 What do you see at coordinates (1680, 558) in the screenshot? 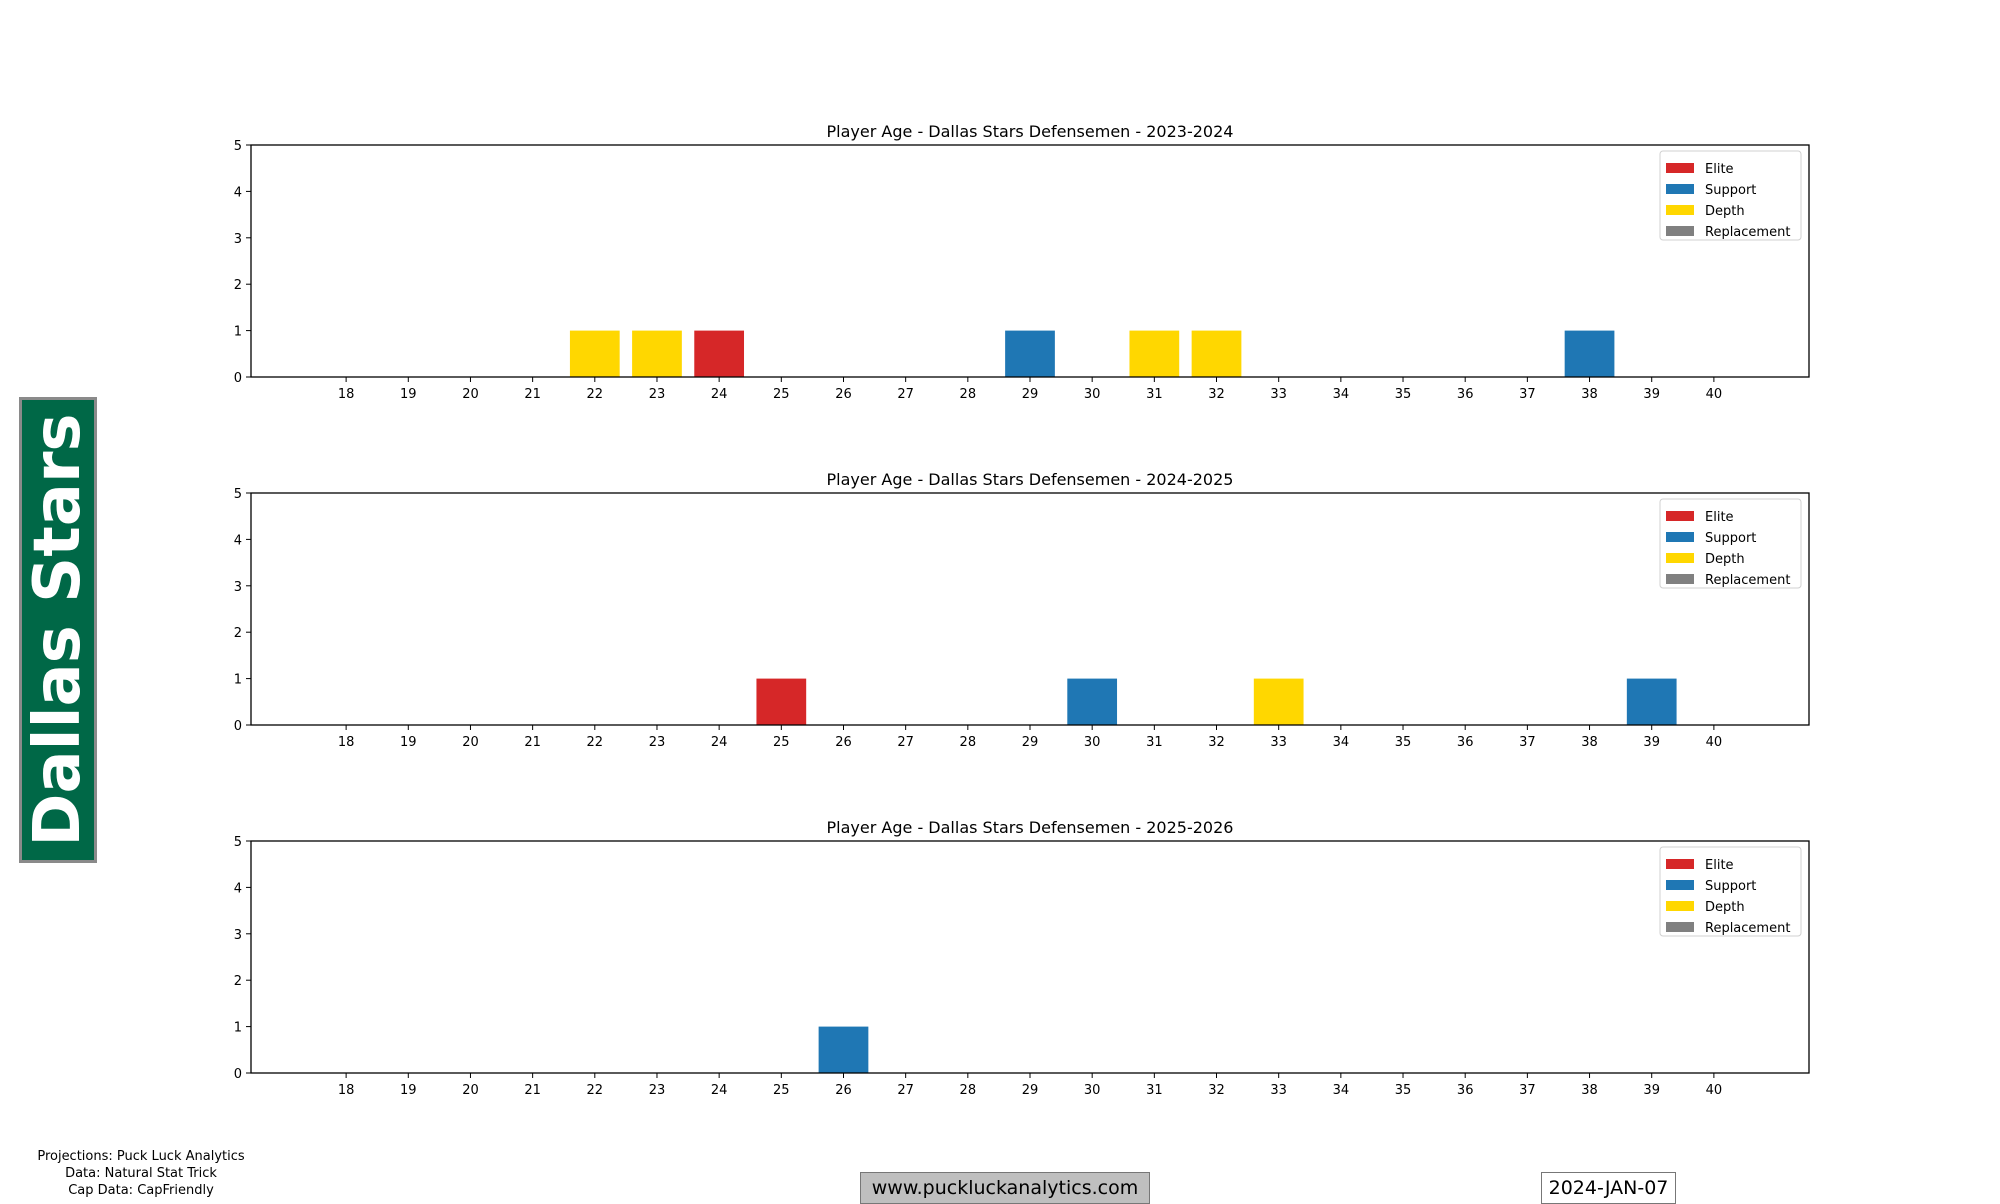
I see `legend-swatch-depth` at bounding box center [1680, 558].